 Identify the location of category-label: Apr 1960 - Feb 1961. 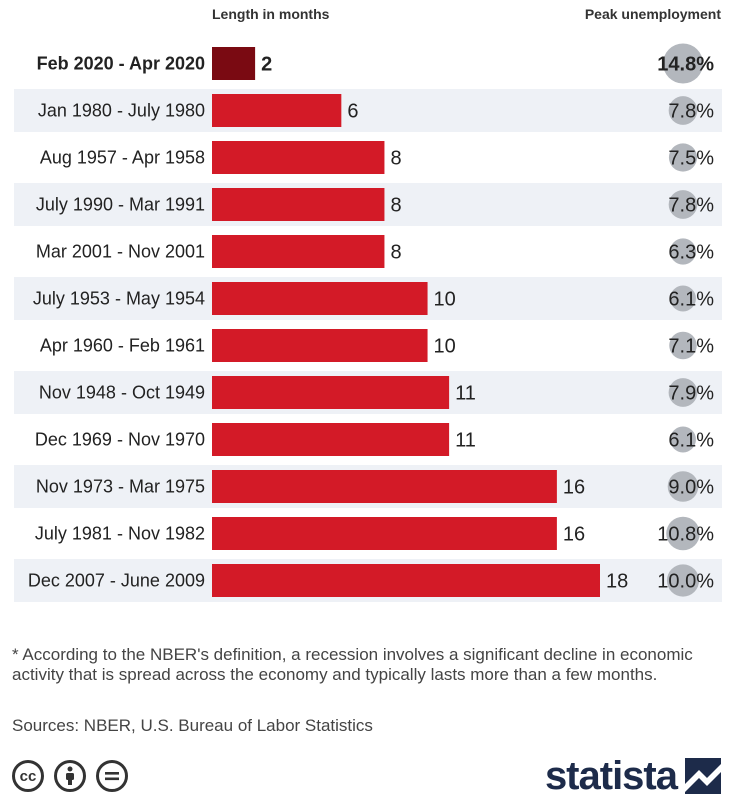
(122, 346).